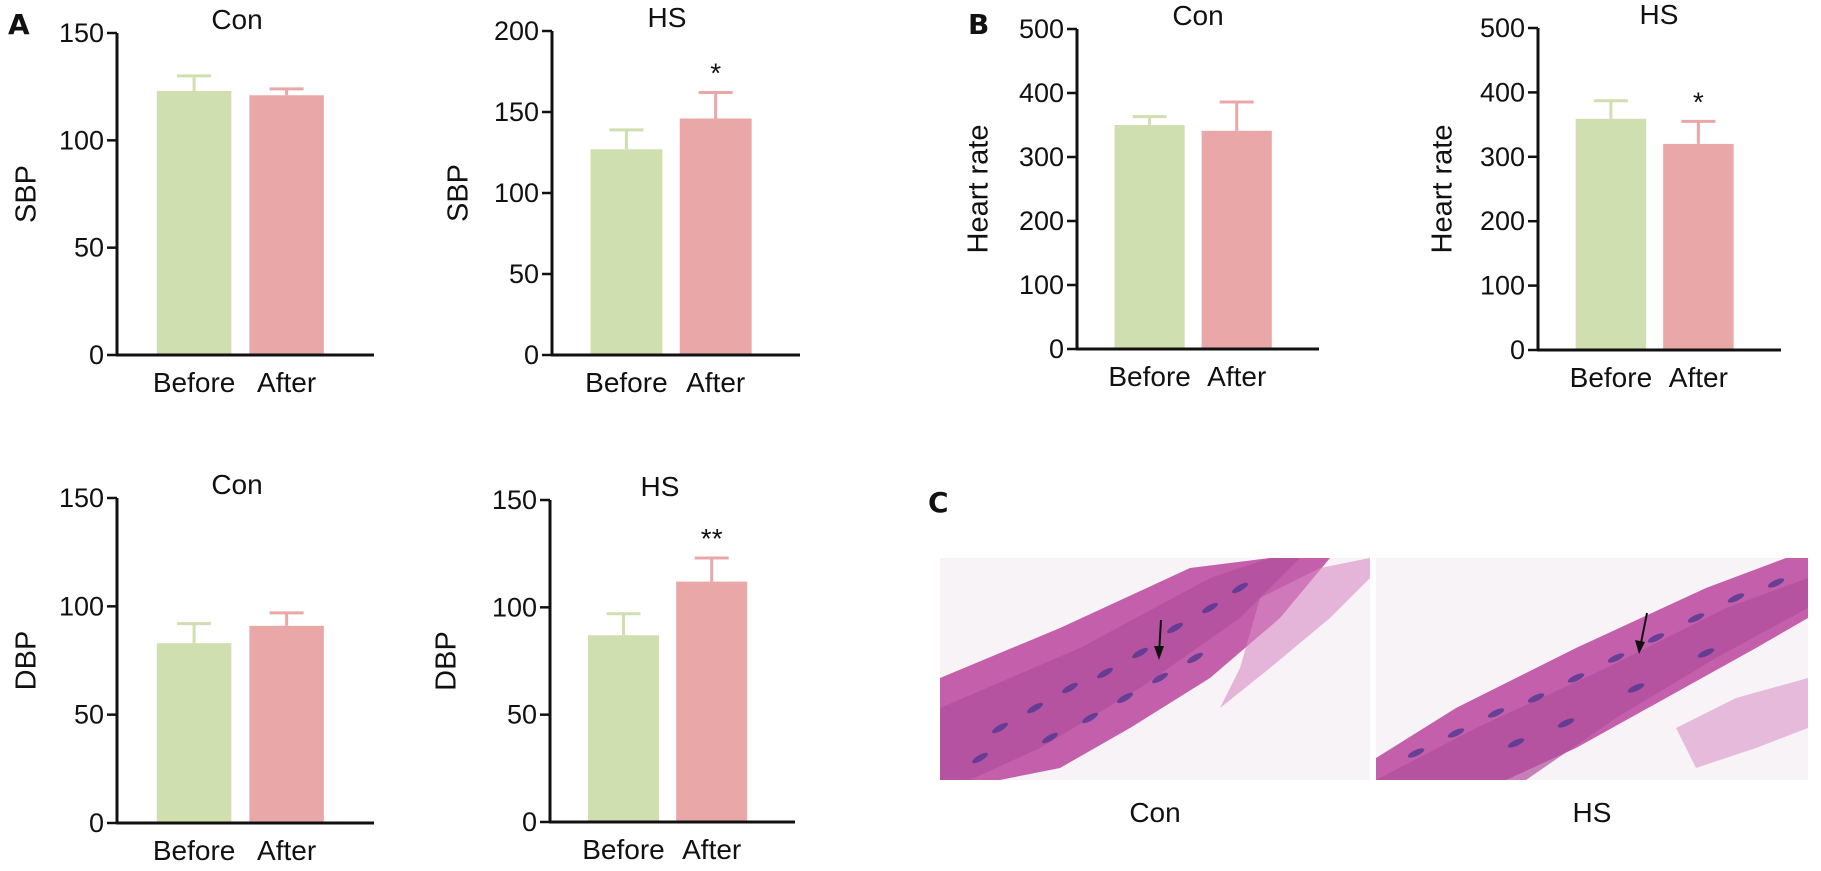 This screenshot has height=871, width=1821. What do you see at coordinates (1155, 669) in the screenshot?
I see `histology-image-con` at bounding box center [1155, 669].